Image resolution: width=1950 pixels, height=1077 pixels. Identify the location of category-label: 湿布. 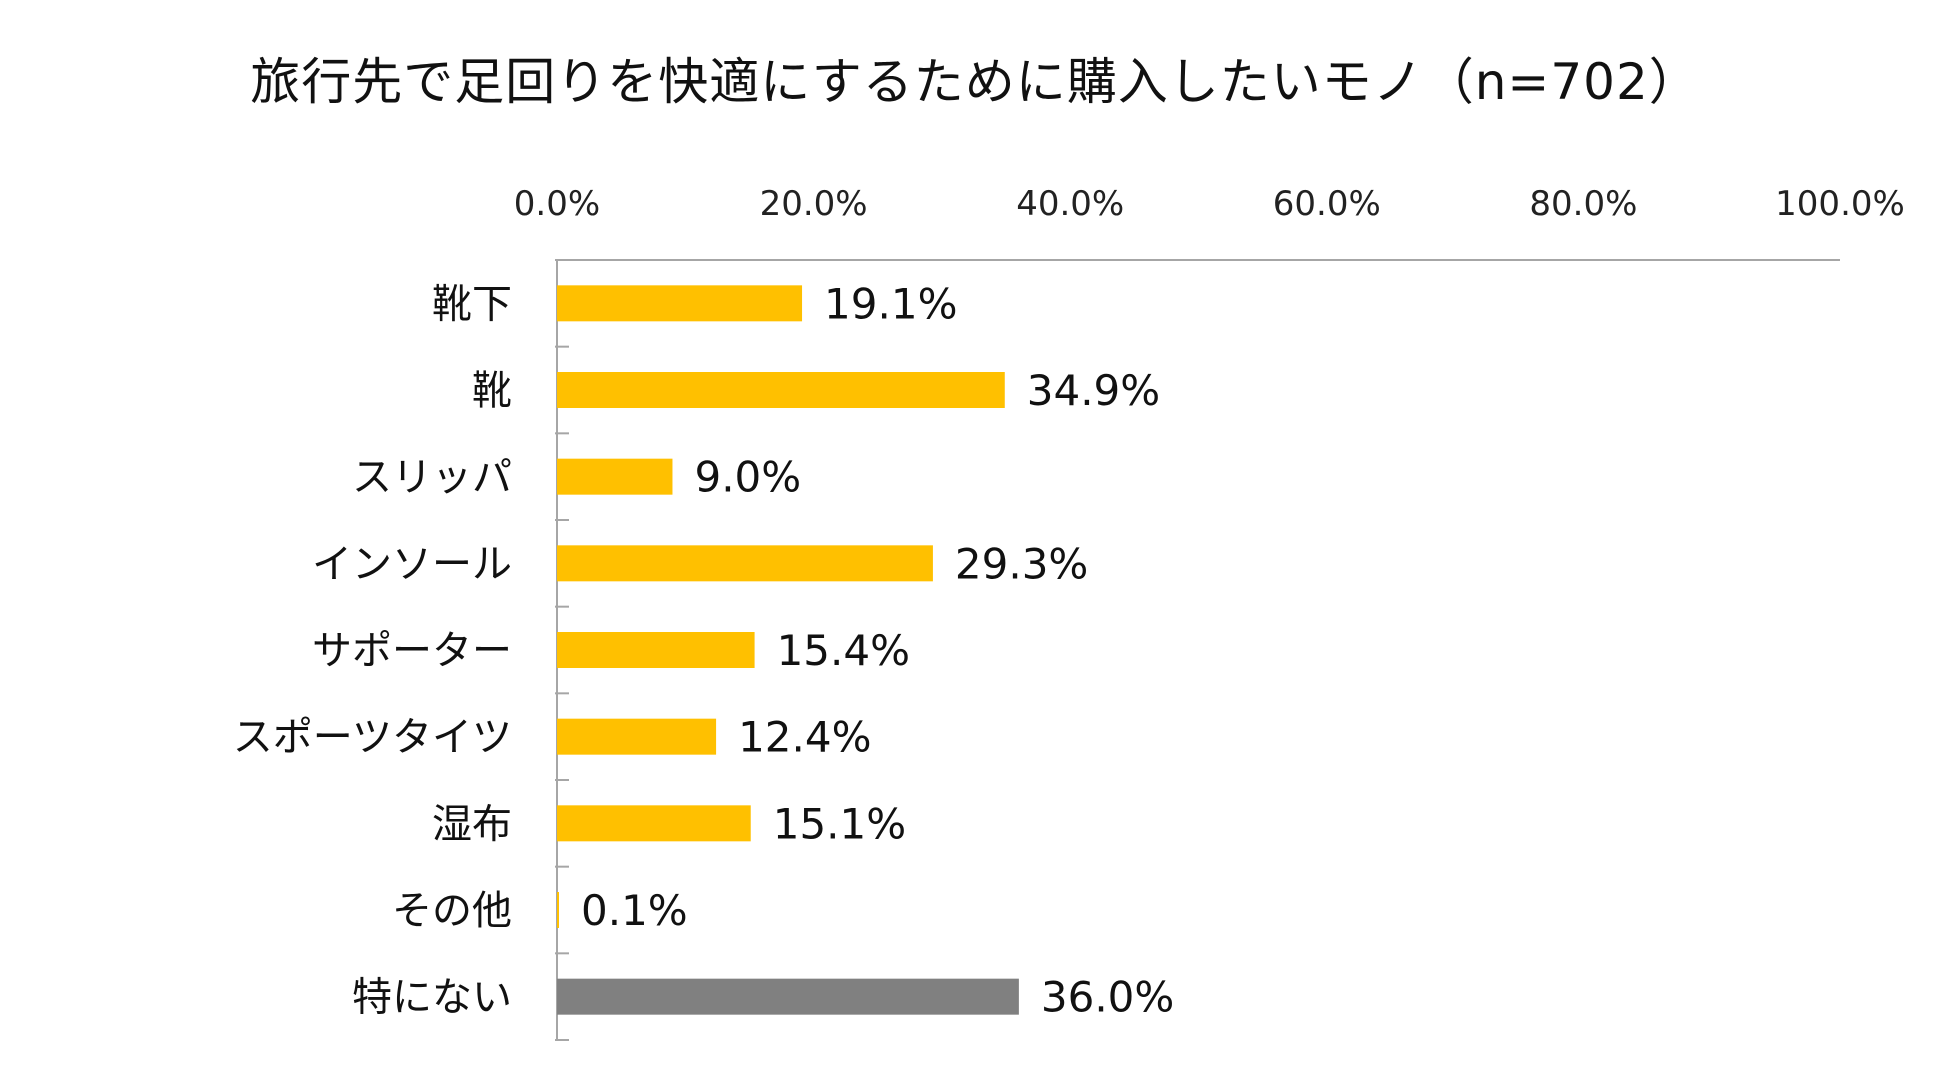
(472, 824).